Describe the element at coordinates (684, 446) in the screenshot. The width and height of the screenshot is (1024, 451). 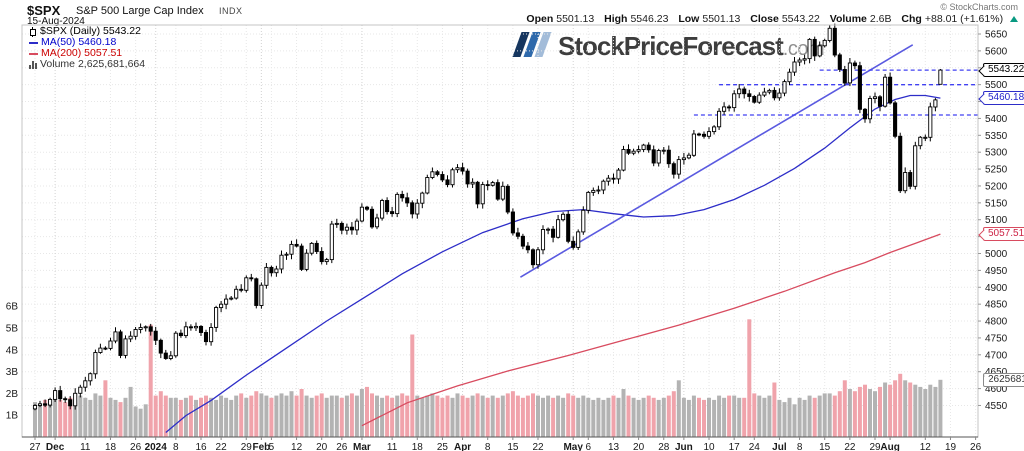
I see `svg-text: Jun` at that location.